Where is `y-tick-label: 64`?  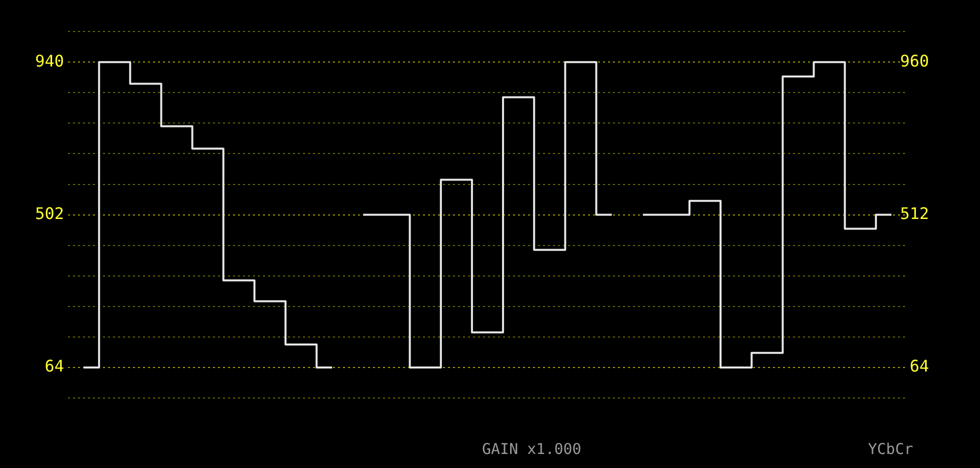
y-tick-label: 64 is located at coordinates (54, 366).